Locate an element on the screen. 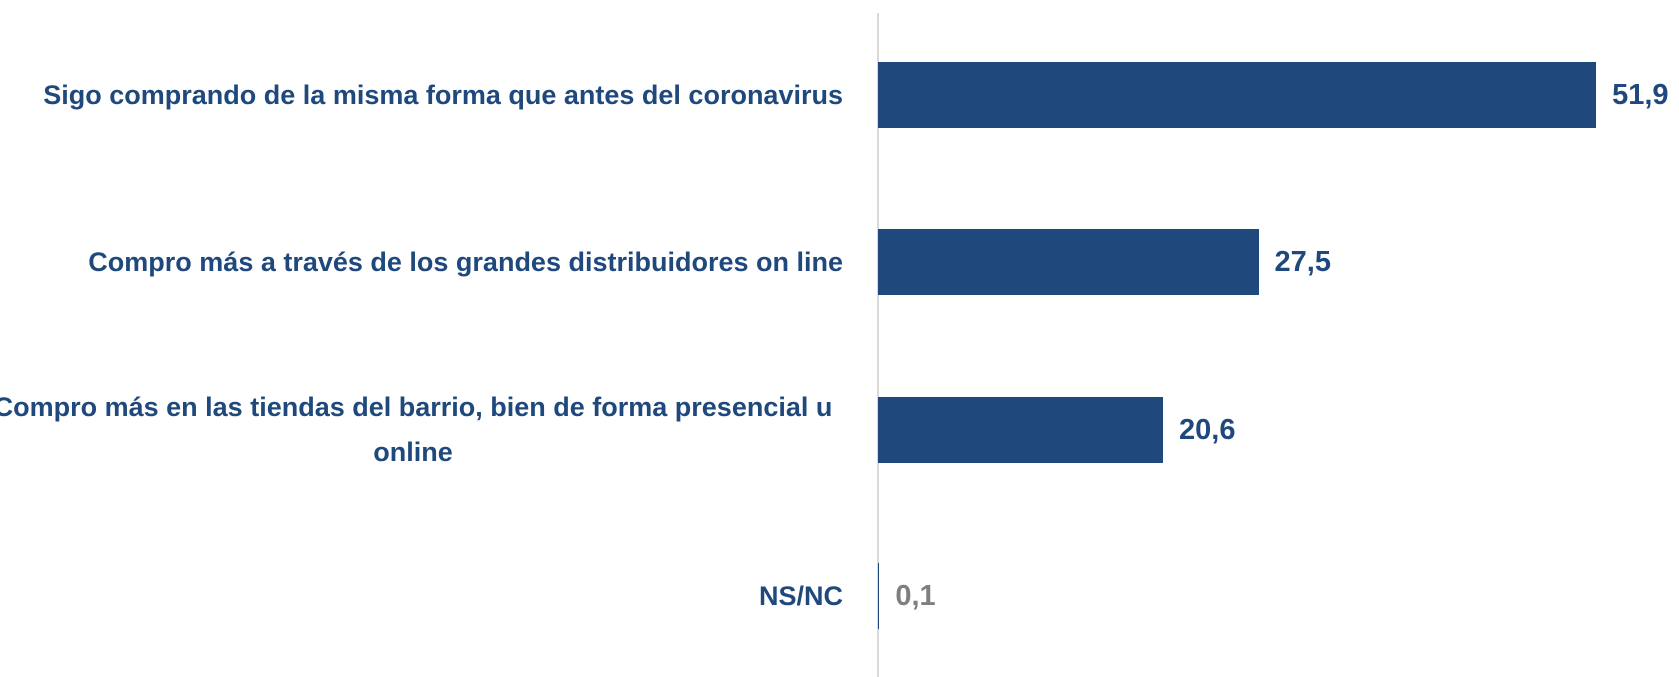 Image resolution: width=1679 pixels, height=677 pixels. value-label: 27,5 is located at coordinates (1302, 262).